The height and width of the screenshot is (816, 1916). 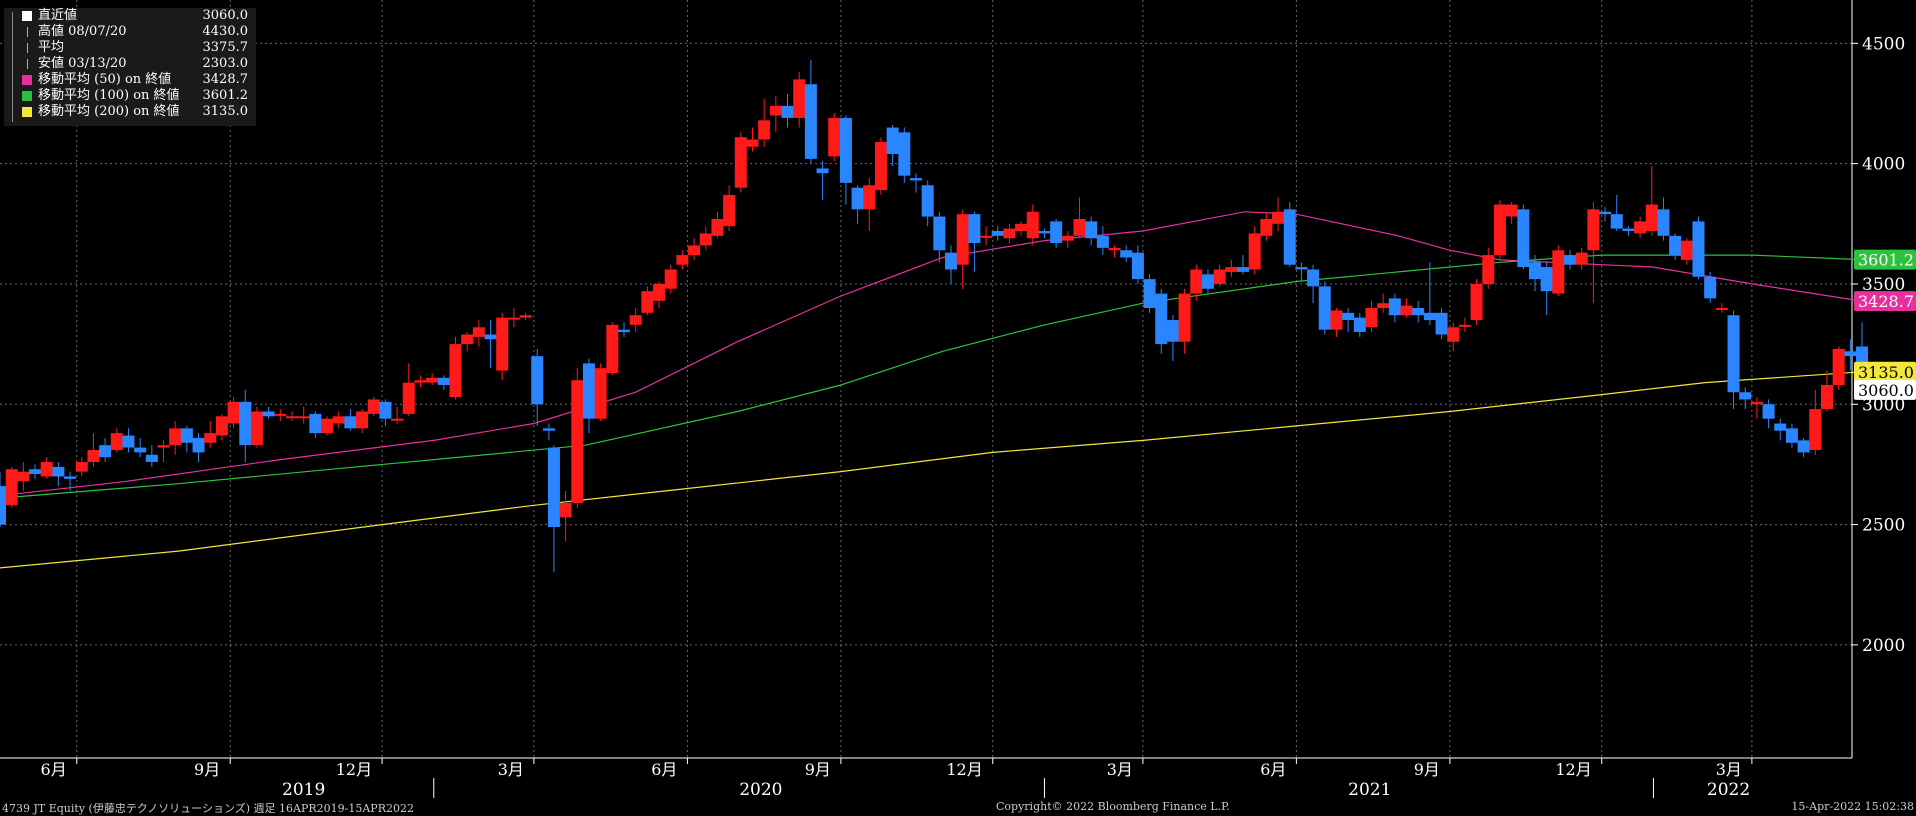 I want to click on y-tick-label: 4500, so click(x=1883, y=44).